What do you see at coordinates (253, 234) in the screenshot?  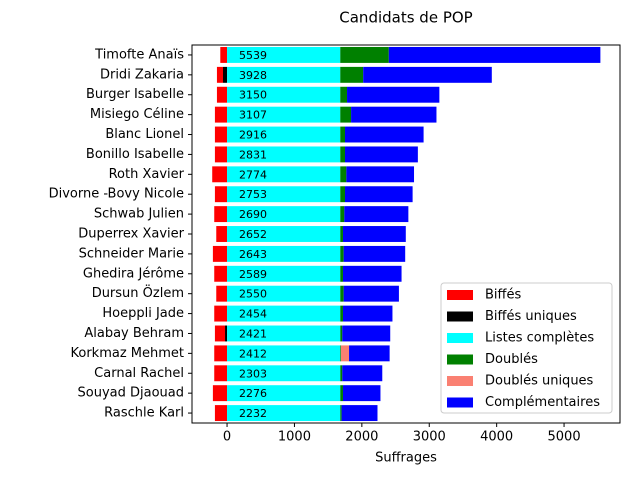 I see `total-label: 2652` at bounding box center [253, 234].